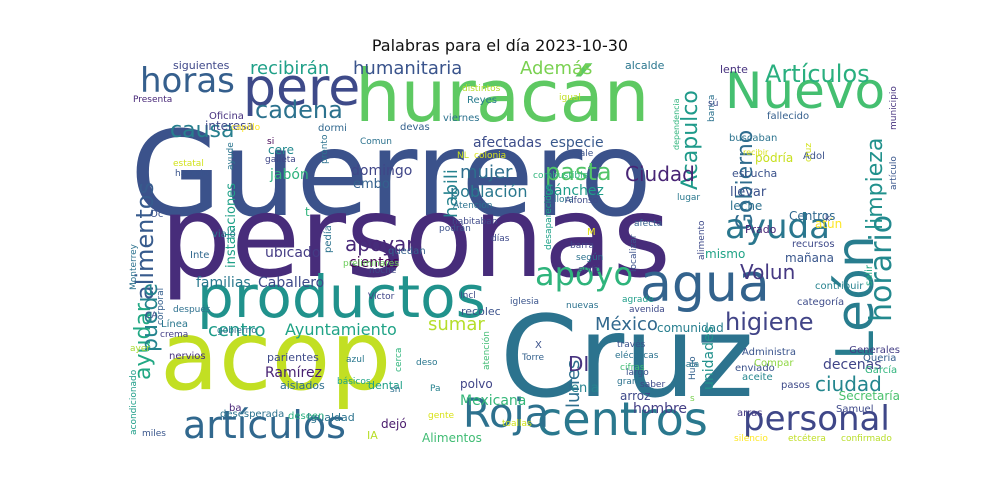 The height and width of the screenshot is (500, 1000). What do you see at coordinates (556, 69) in the screenshot?
I see `word-36: Además` at bounding box center [556, 69].